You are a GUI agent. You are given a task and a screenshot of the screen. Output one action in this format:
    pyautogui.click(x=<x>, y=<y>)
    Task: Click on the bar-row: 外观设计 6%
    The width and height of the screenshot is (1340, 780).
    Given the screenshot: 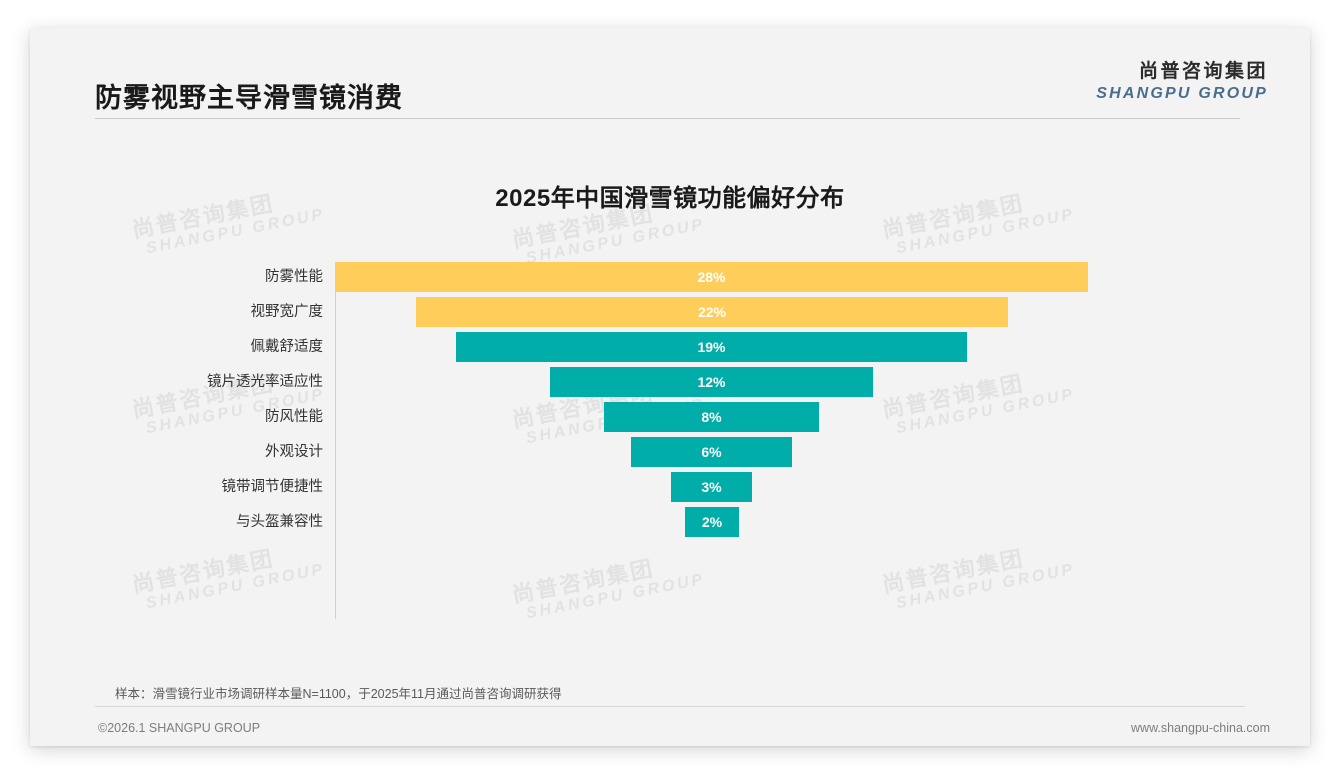 What is the action you would take?
    pyautogui.click(x=670, y=454)
    